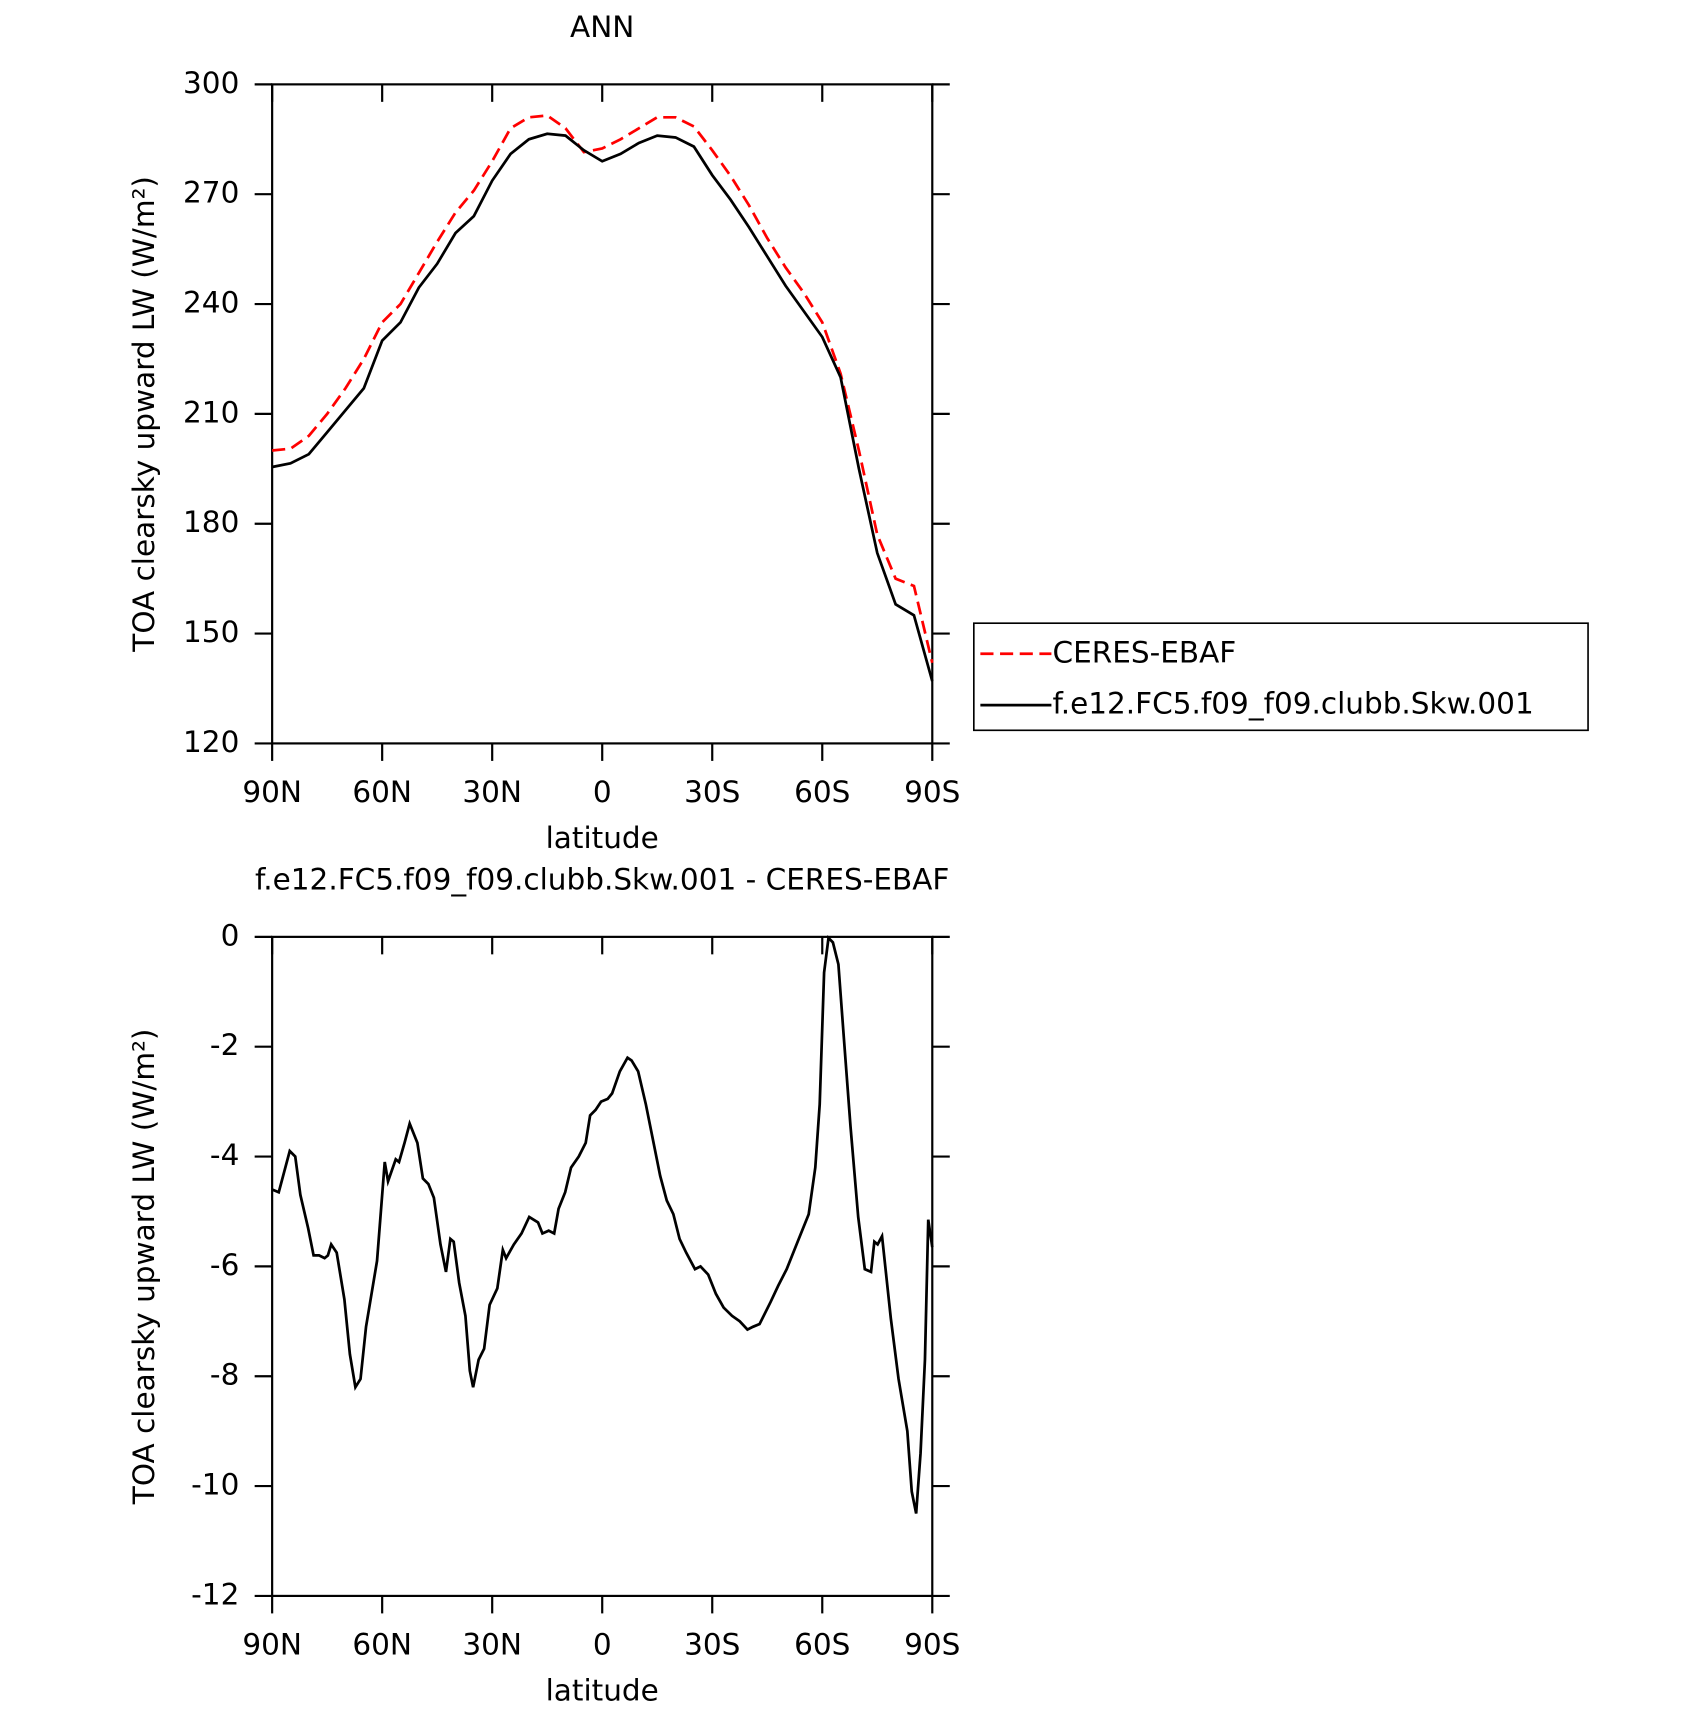 The width and height of the screenshot is (1705, 1724). Describe the element at coordinates (1293, 704) in the screenshot. I see `legend-label: f.e12.FC5.f09_f09.clubb.Skw.001` at that location.